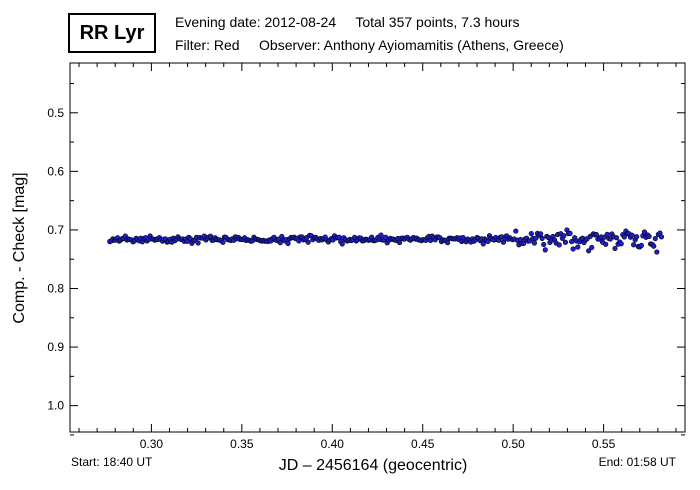 This screenshot has width=700, height=490. What do you see at coordinates (19, 248) in the screenshot?
I see `y-axis-label: Comp. - Check [mag]` at bounding box center [19, 248].